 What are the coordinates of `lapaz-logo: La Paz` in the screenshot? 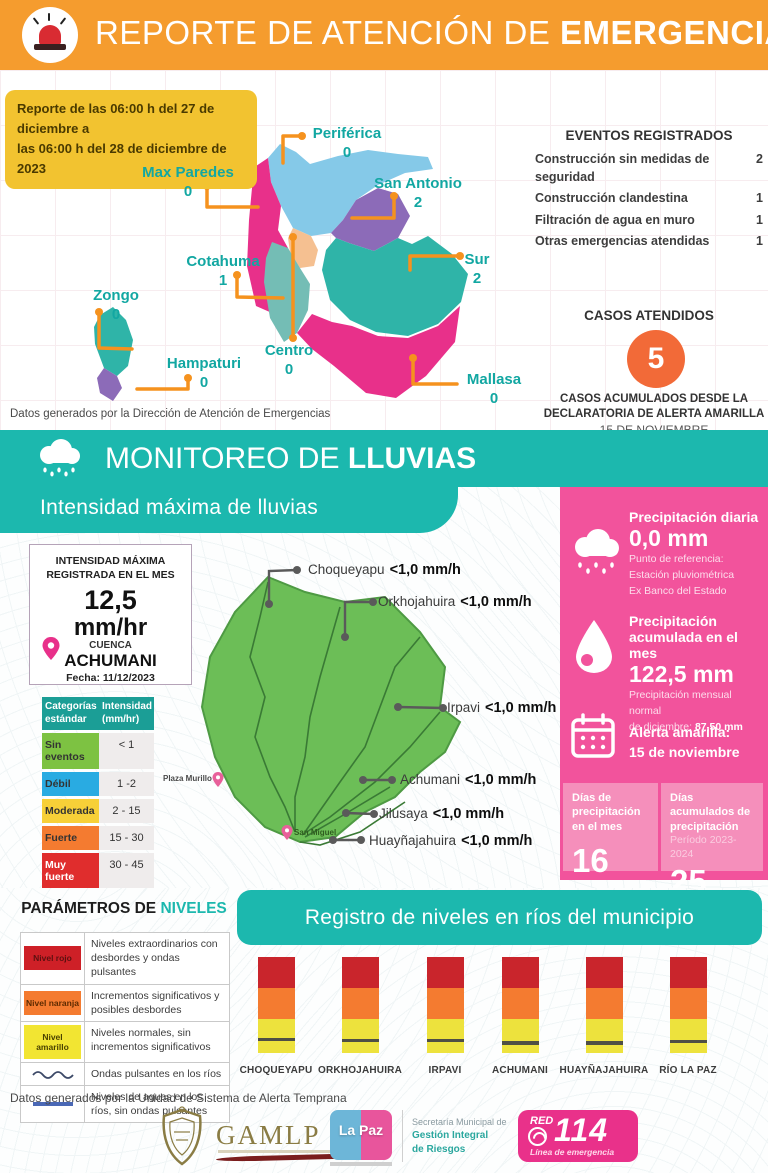 It's located at (361, 1135).